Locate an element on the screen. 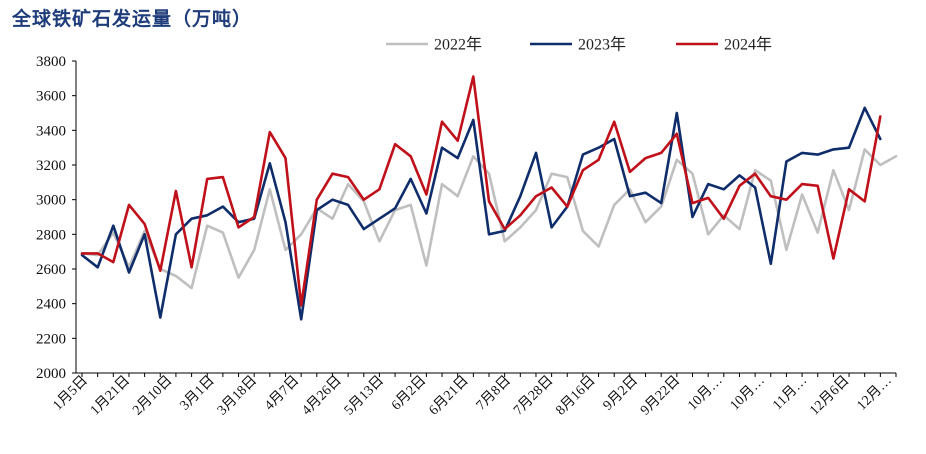  chart-title: 全球铁矿石发运量（万吨） is located at coordinates (132, 19).